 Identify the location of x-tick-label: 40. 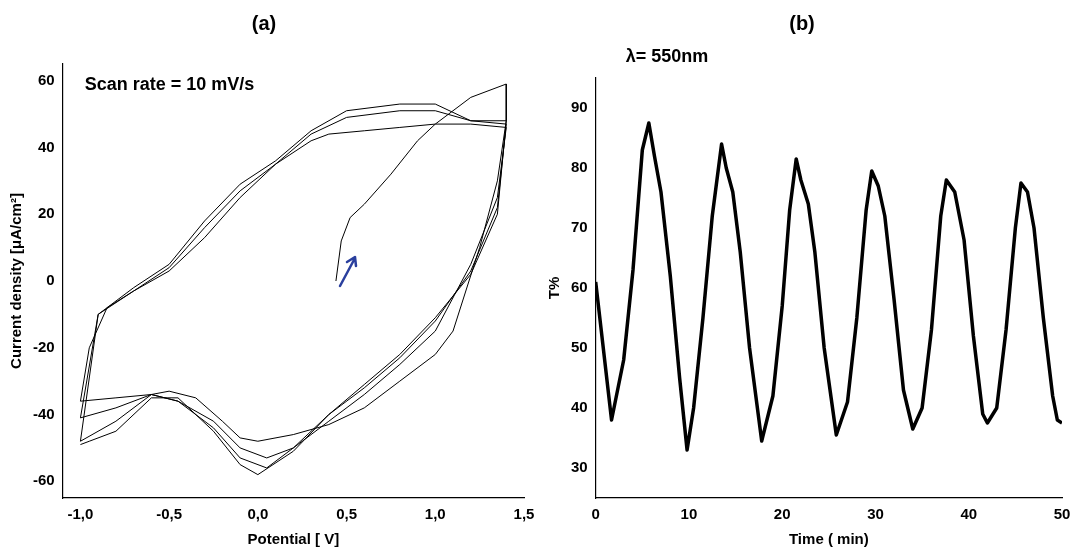
(969, 514).